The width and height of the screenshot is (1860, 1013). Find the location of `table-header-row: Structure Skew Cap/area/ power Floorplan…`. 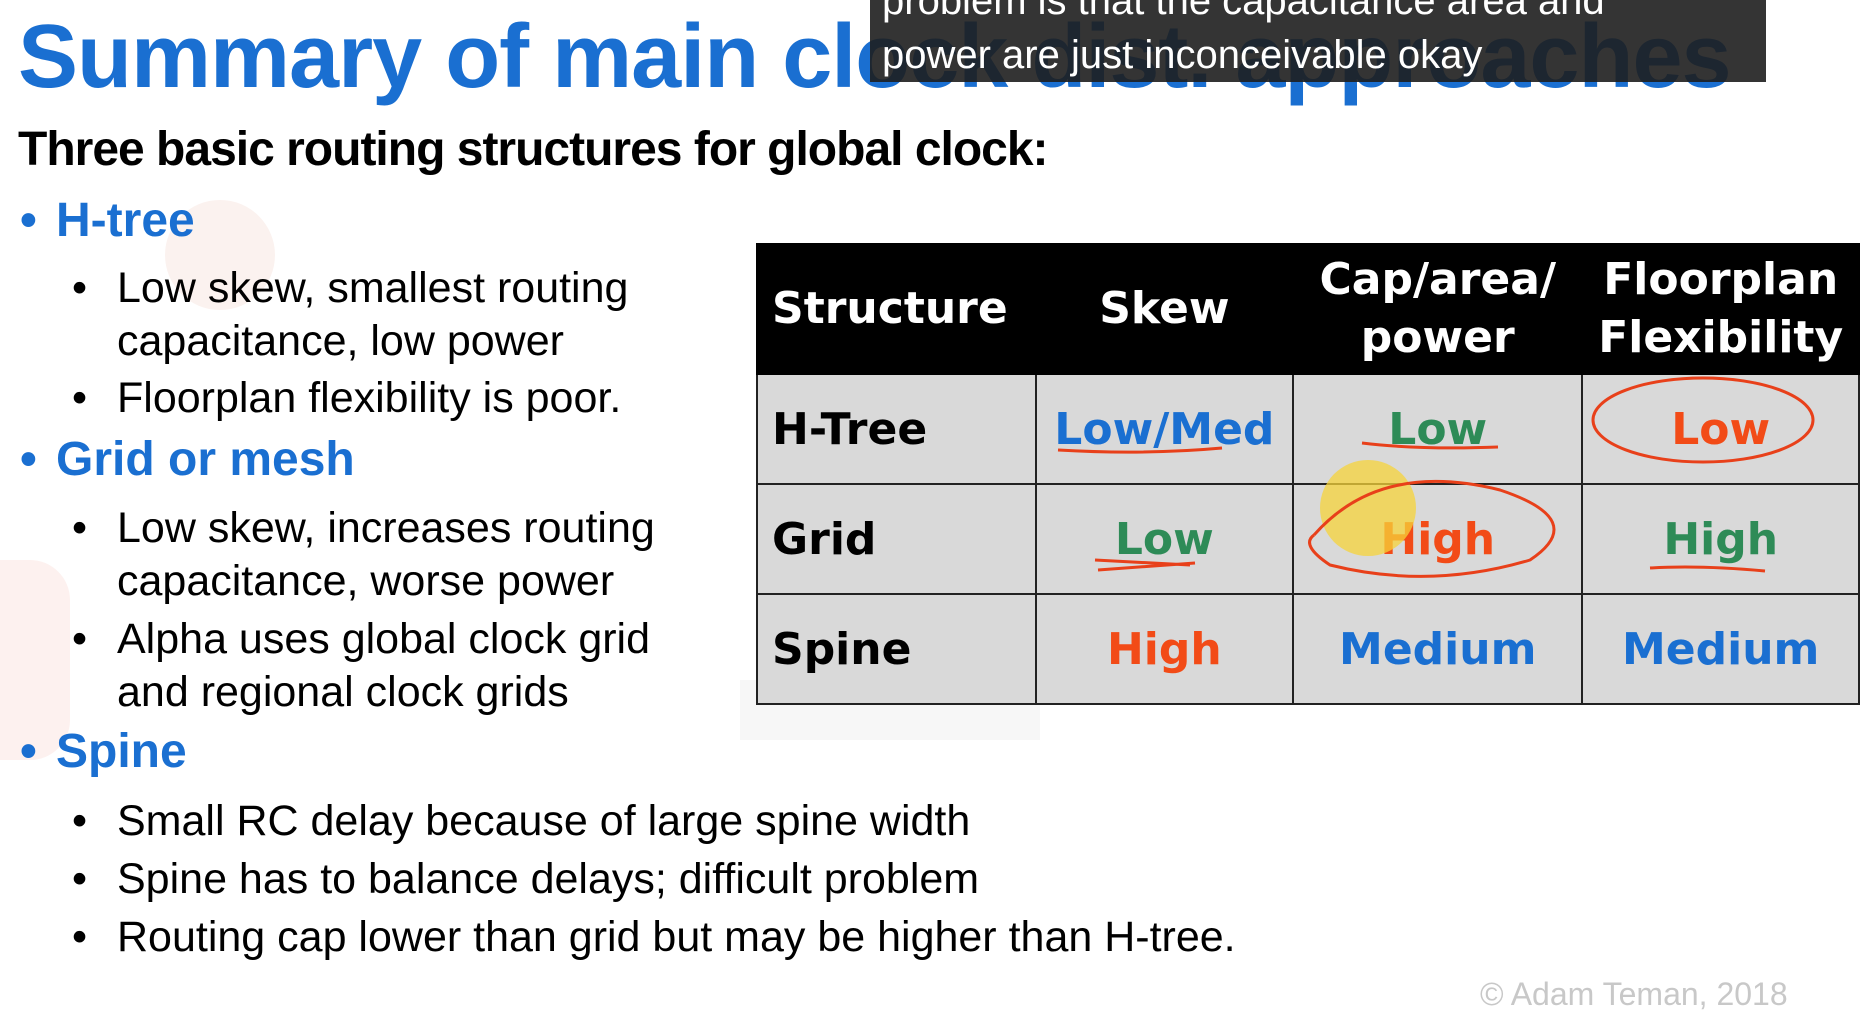

table-header-row: Structure Skew Cap/area/ power Floorplan… is located at coordinates (1308, 309).